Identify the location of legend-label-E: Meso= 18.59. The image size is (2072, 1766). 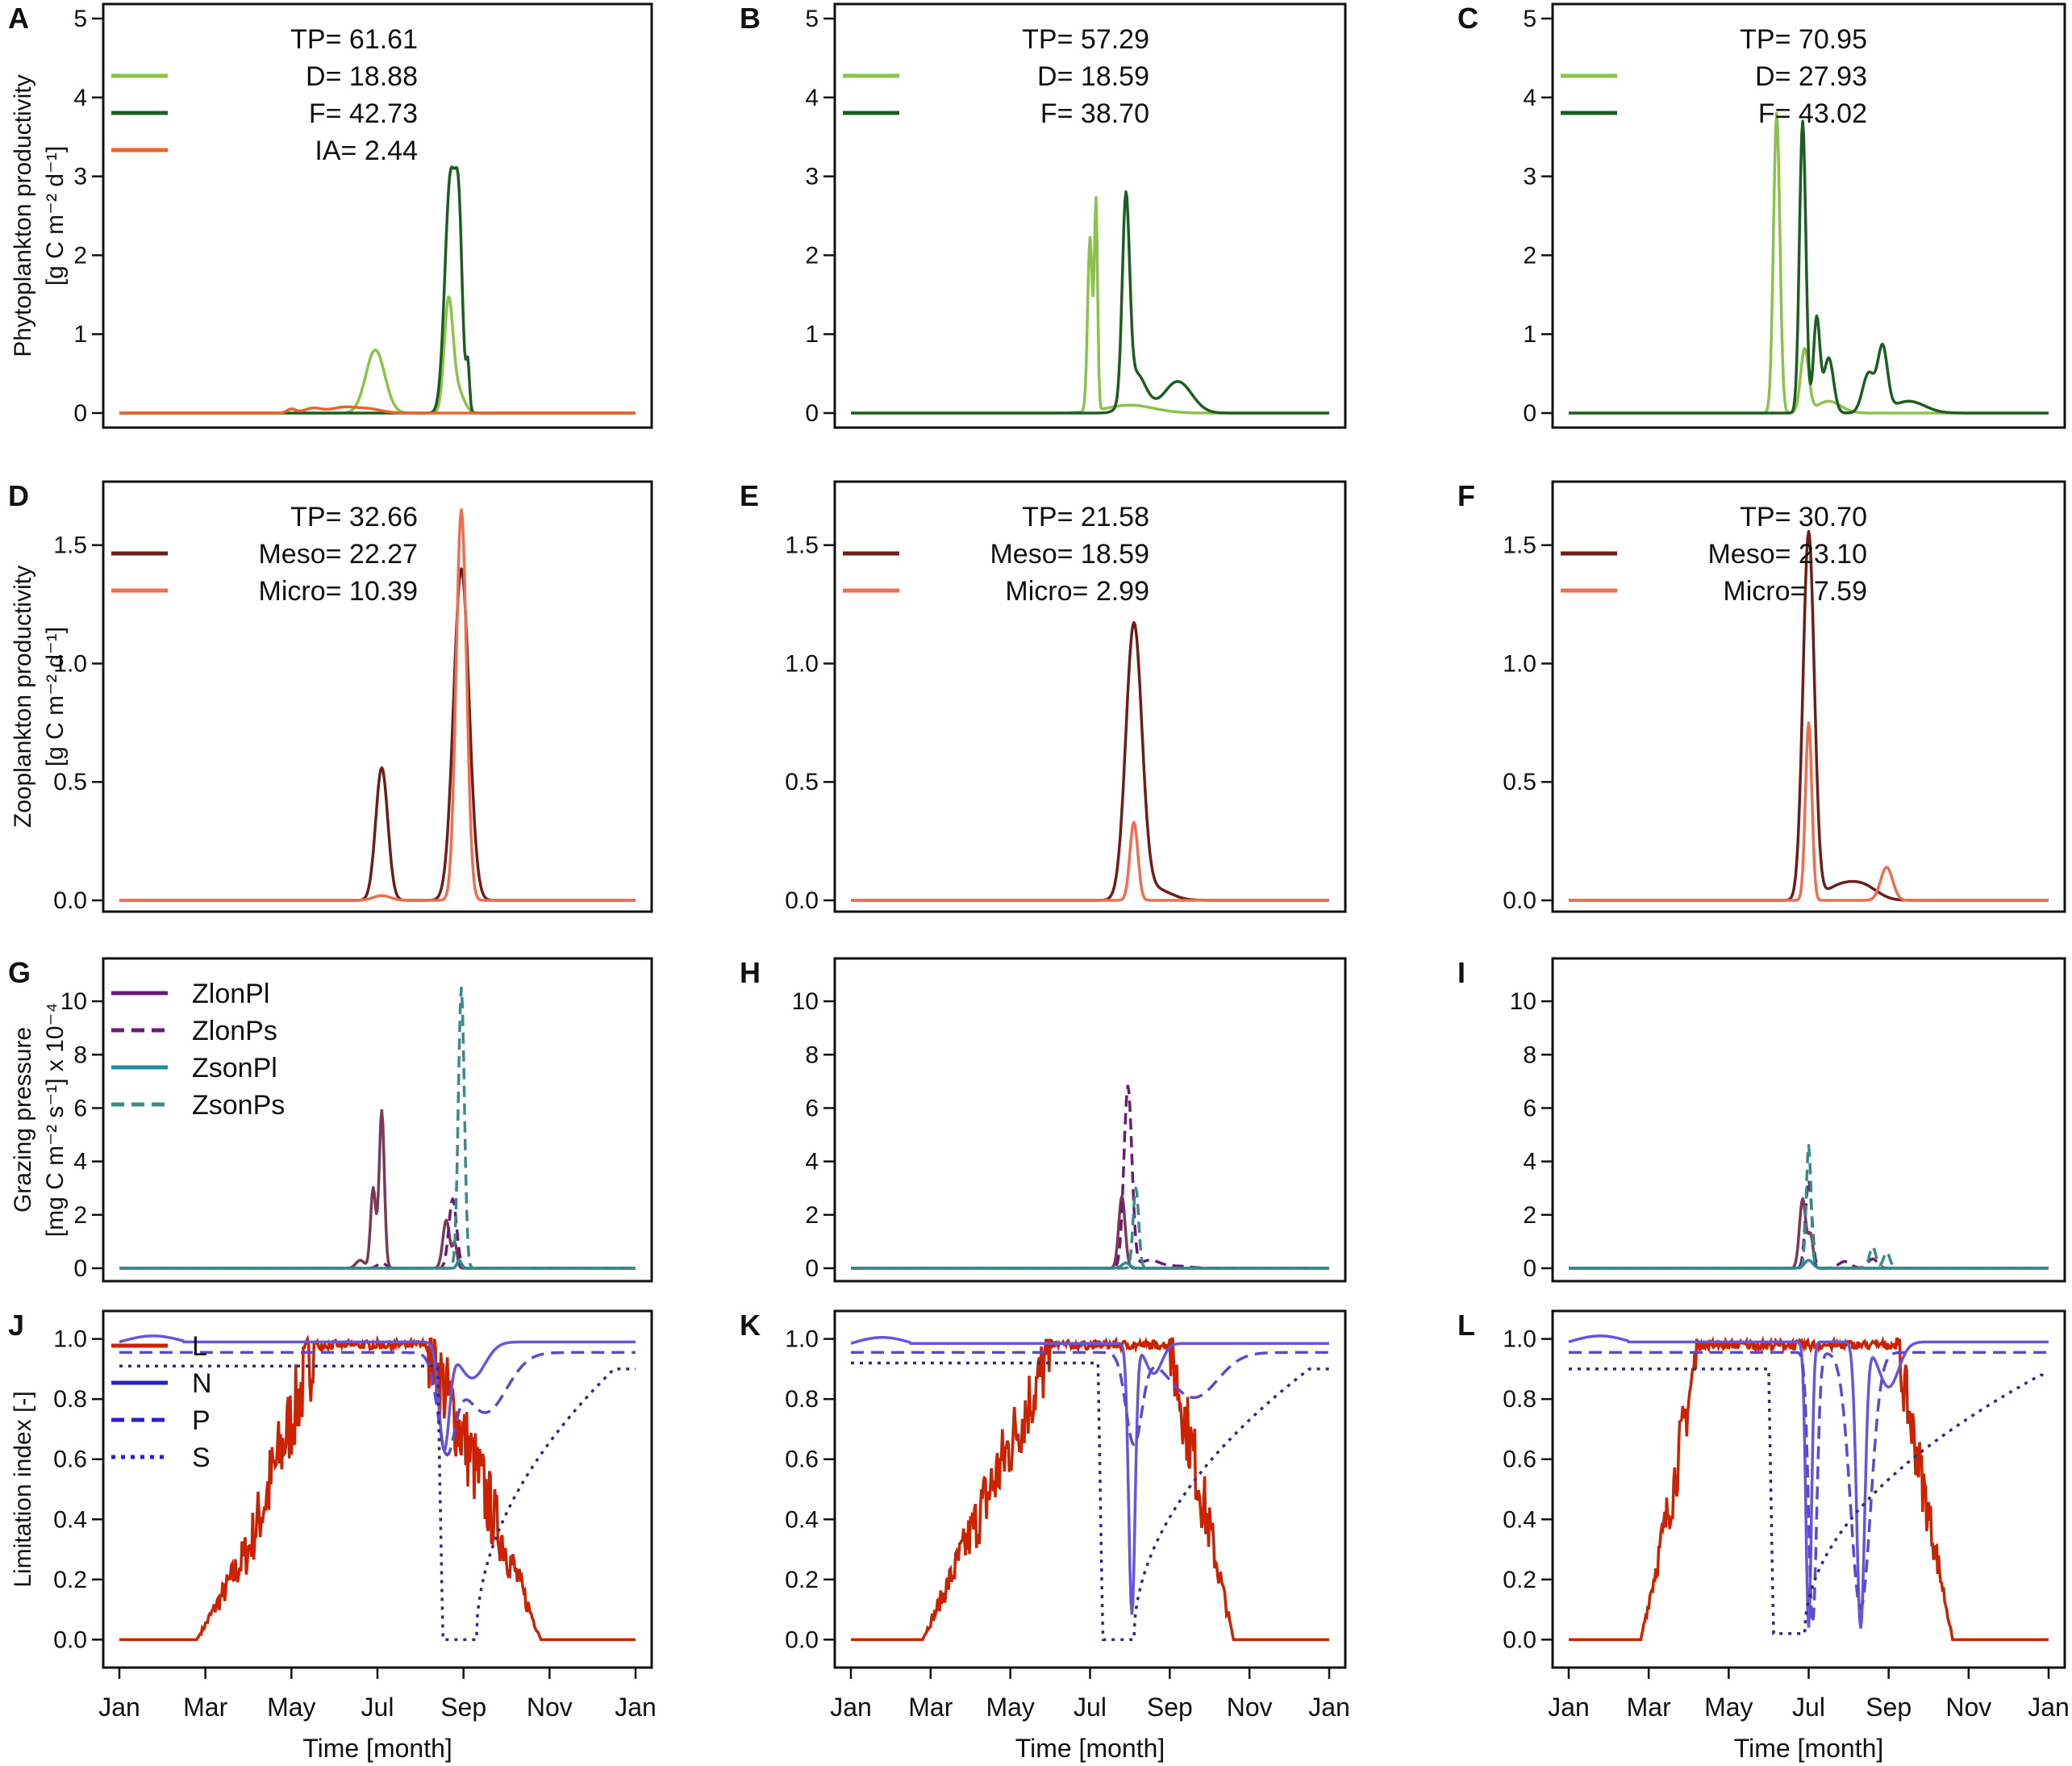
(1069, 554).